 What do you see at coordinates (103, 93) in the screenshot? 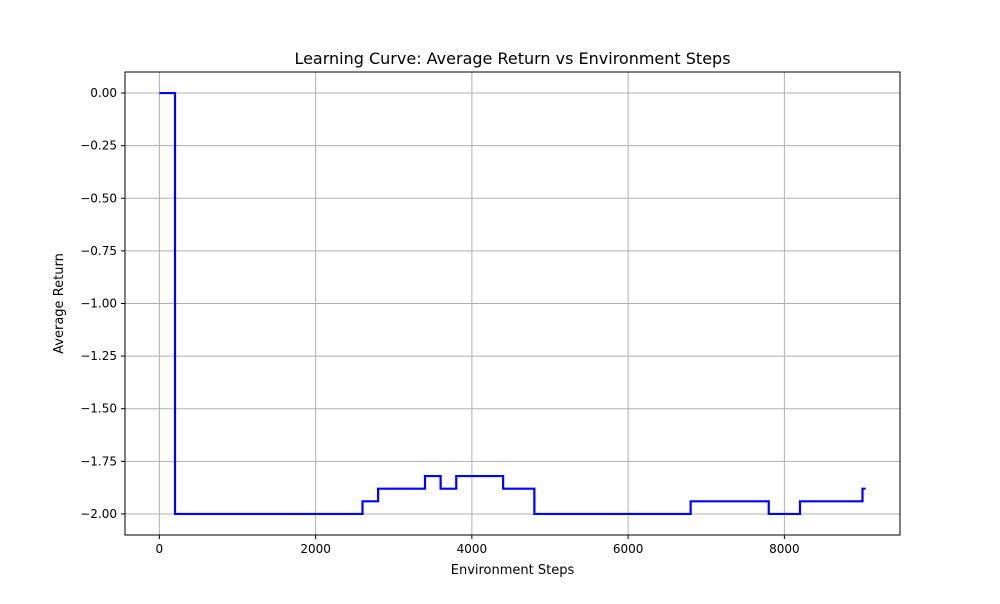
I see `y-tick-label: 0.00` at bounding box center [103, 93].